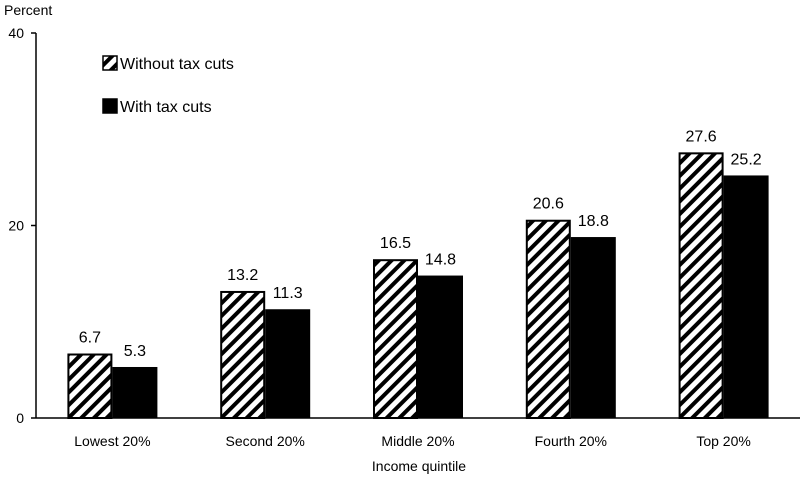  Describe the element at coordinates (419, 466) in the screenshot. I see `x-axis-title: Income quintile` at that location.